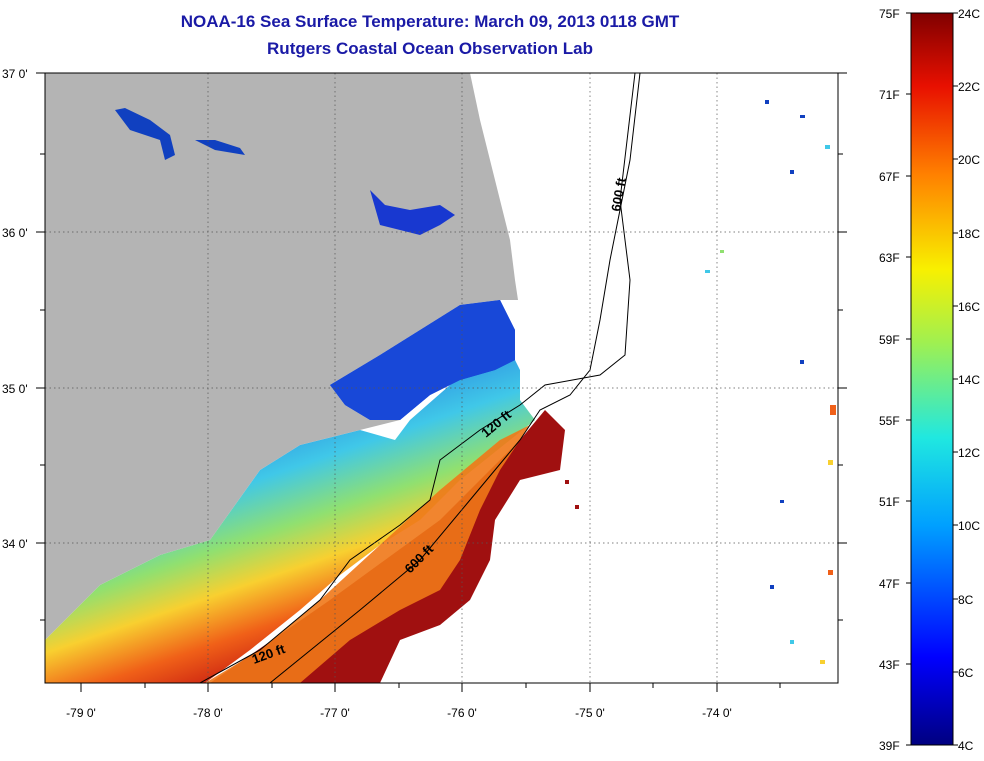 Image resolution: width=984 pixels, height=761 pixels. I want to click on lon-label-74: -74 0', so click(717, 713).